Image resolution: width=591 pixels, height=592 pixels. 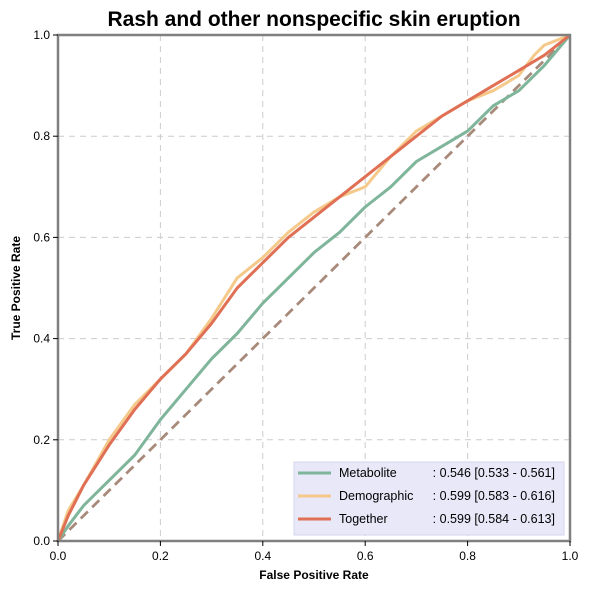 What do you see at coordinates (16, 288) in the screenshot?
I see `y-axis-label: True Positive Rate` at bounding box center [16, 288].